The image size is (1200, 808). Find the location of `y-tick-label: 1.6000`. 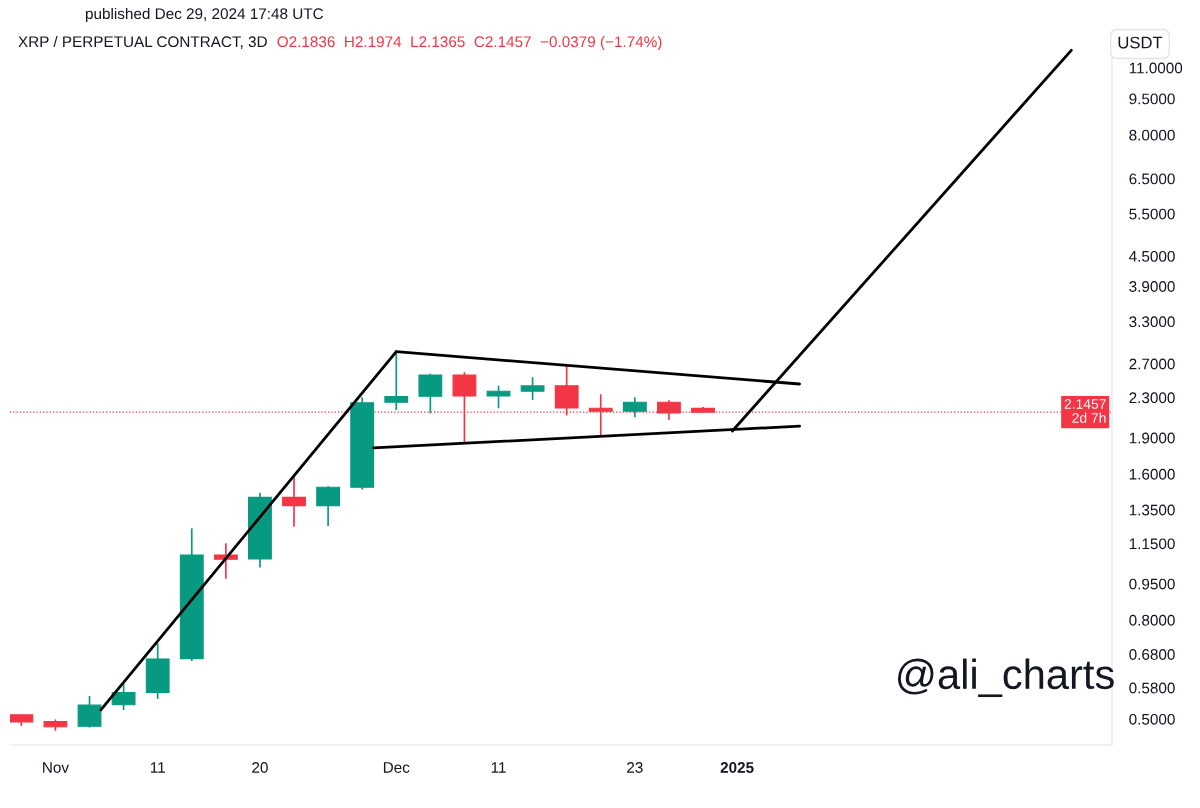

y-tick-label: 1.6000 is located at coordinates (1152, 474).